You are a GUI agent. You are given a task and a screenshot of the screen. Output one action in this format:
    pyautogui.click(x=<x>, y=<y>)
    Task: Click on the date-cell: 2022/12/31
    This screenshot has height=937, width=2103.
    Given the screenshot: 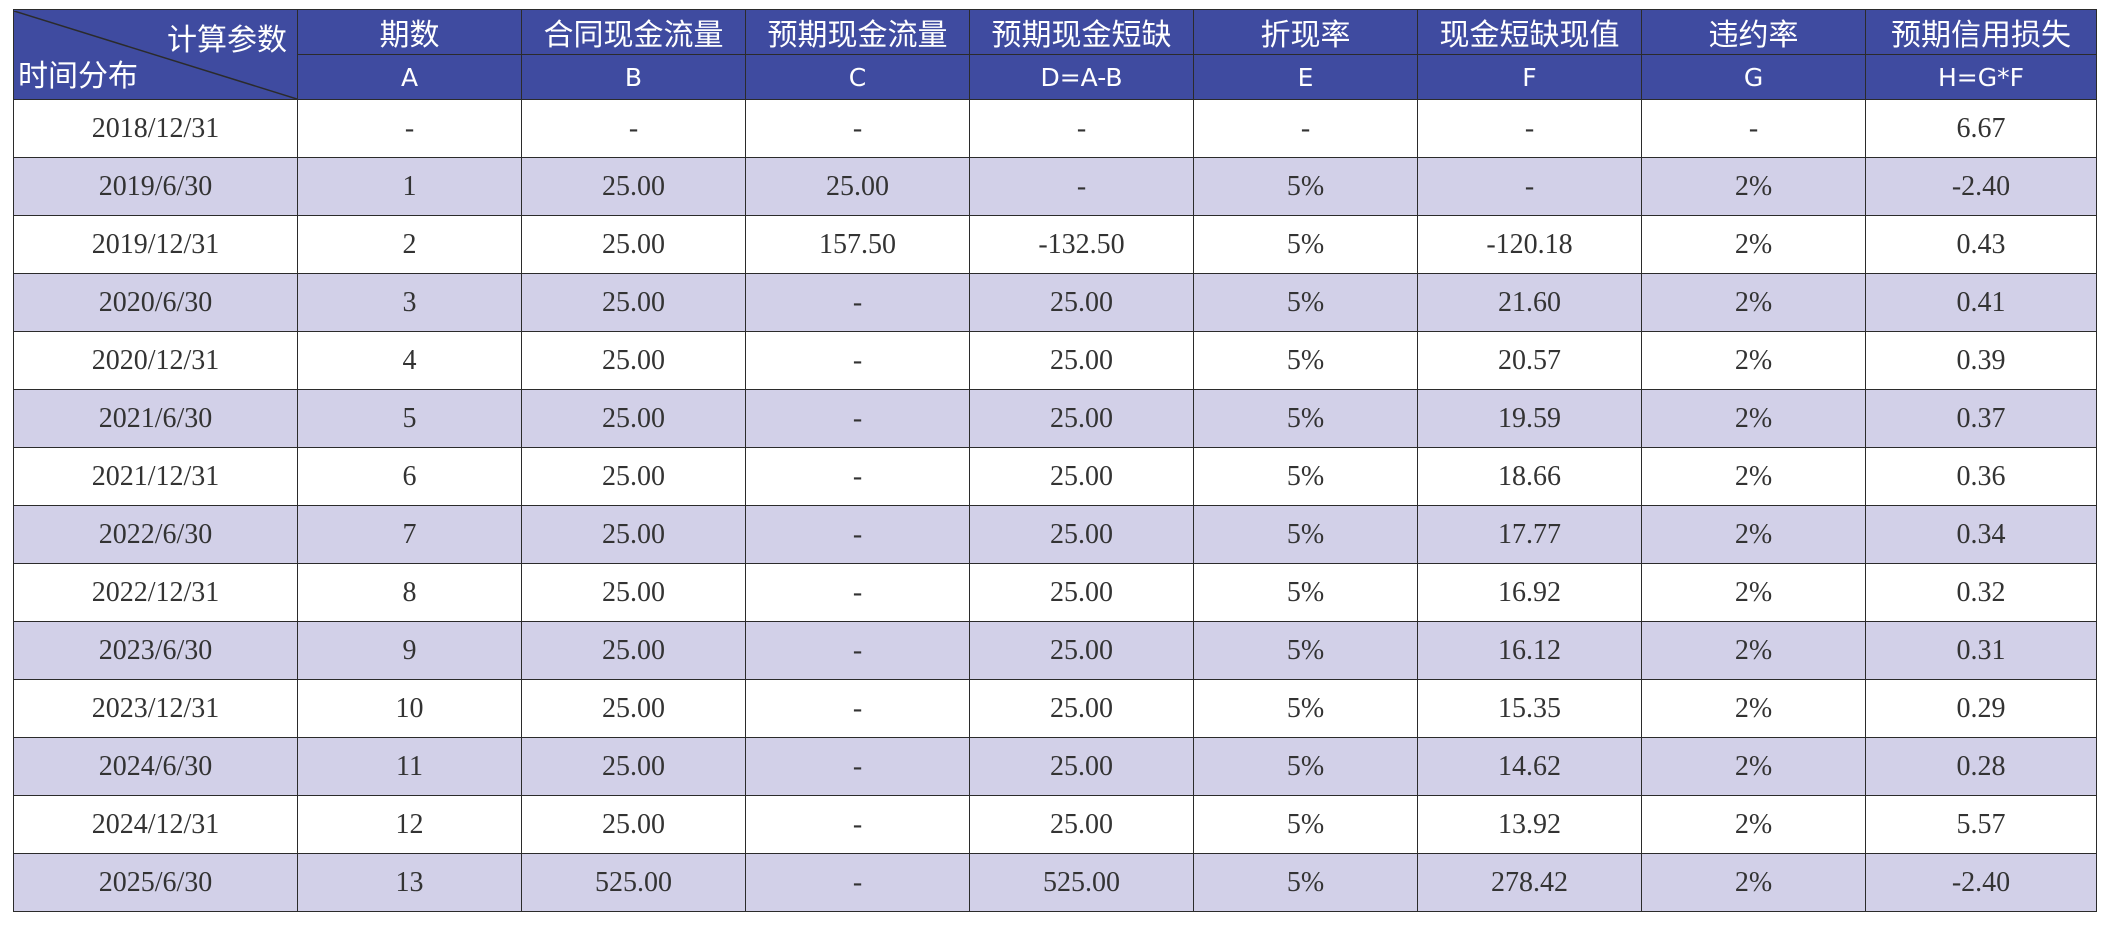 What is the action you would take?
    pyautogui.click(x=155, y=592)
    